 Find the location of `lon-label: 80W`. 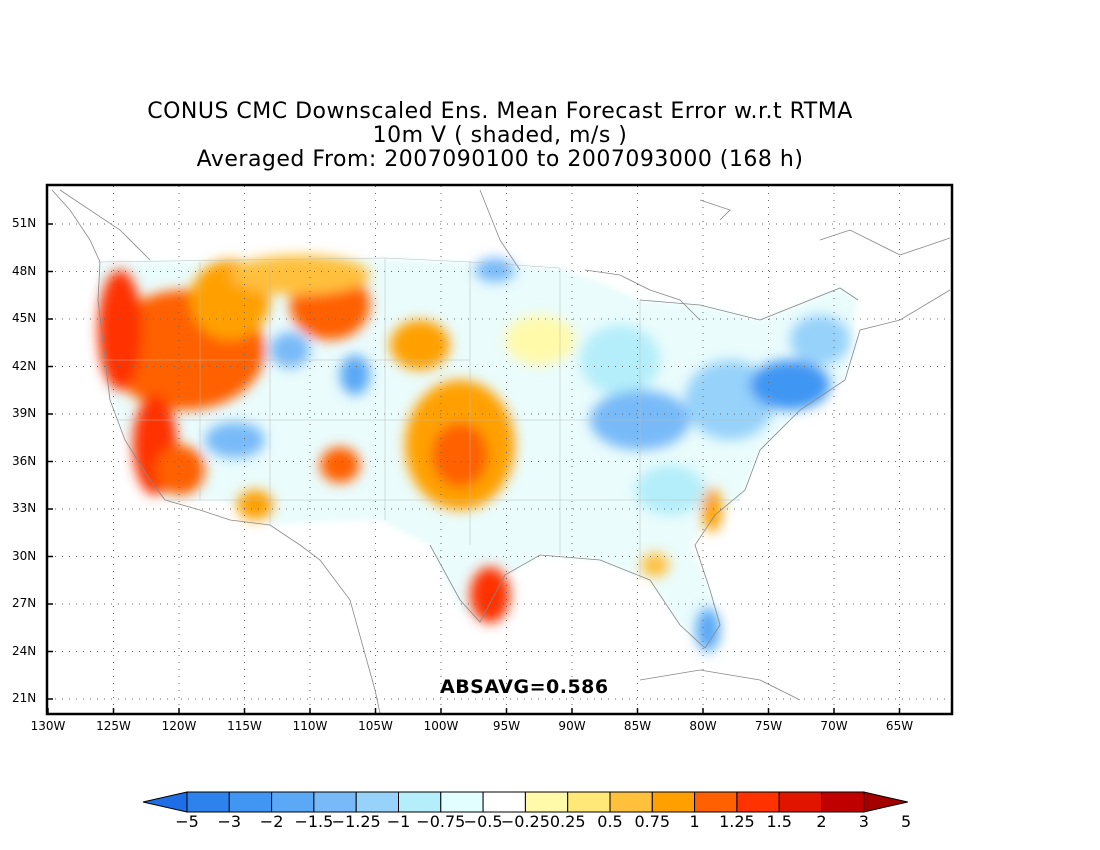

lon-label: 80W is located at coordinates (703, 726).